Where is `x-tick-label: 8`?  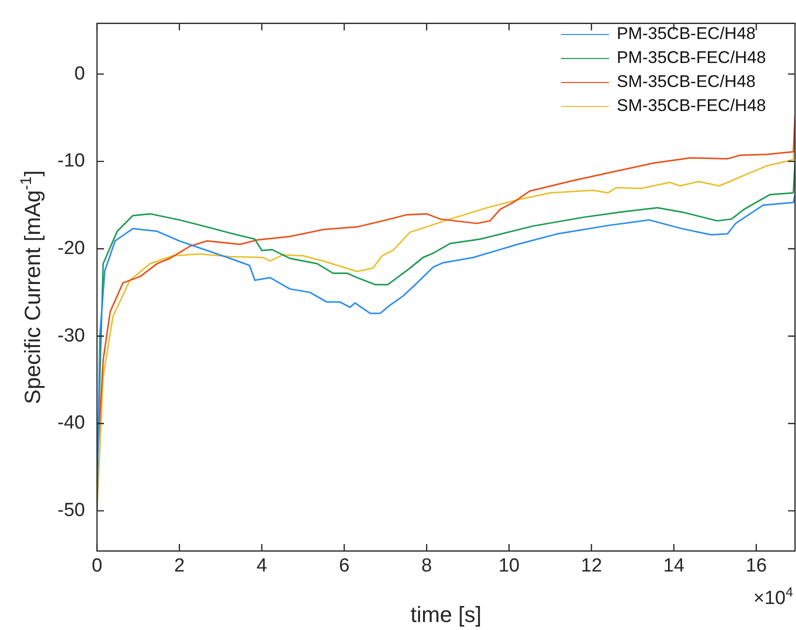 x-tick-label: 8 is located at coordinates (426, 566).